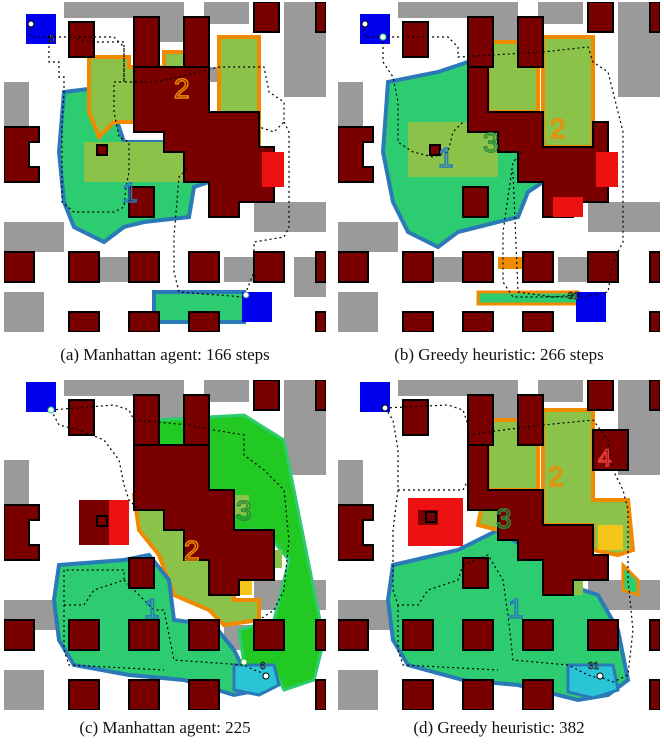 This screenshot has width=664, height=745. I want to click on region-label: 4, so click(604, 458).